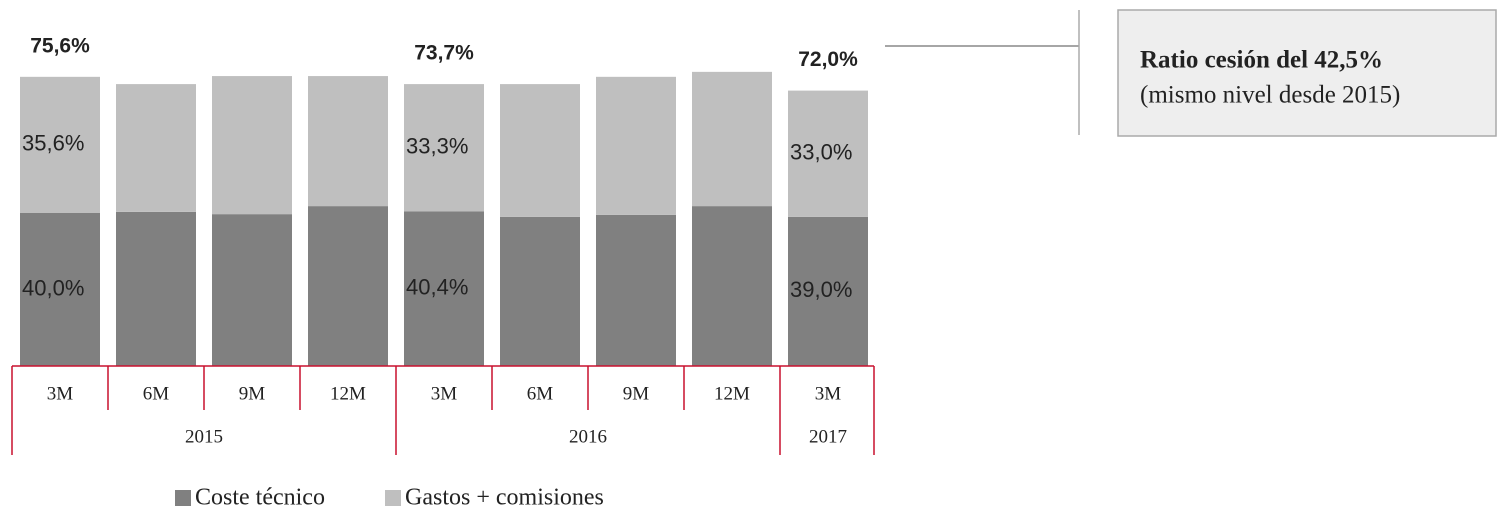 This screenshot has width=1497, height=512. What do you see at coordinates (828, 59) in the screenshot?
I see `total-label: 72,0%` at bounding box center [828, 59].